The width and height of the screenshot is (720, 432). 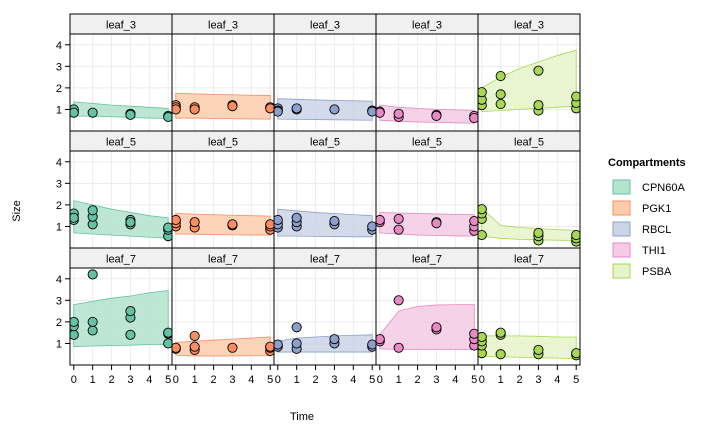 What do you see at coordinates (121, 309) in the screenshot?
I see `panel-leaf_7-CPN60A` at bounding box center [121, 309].